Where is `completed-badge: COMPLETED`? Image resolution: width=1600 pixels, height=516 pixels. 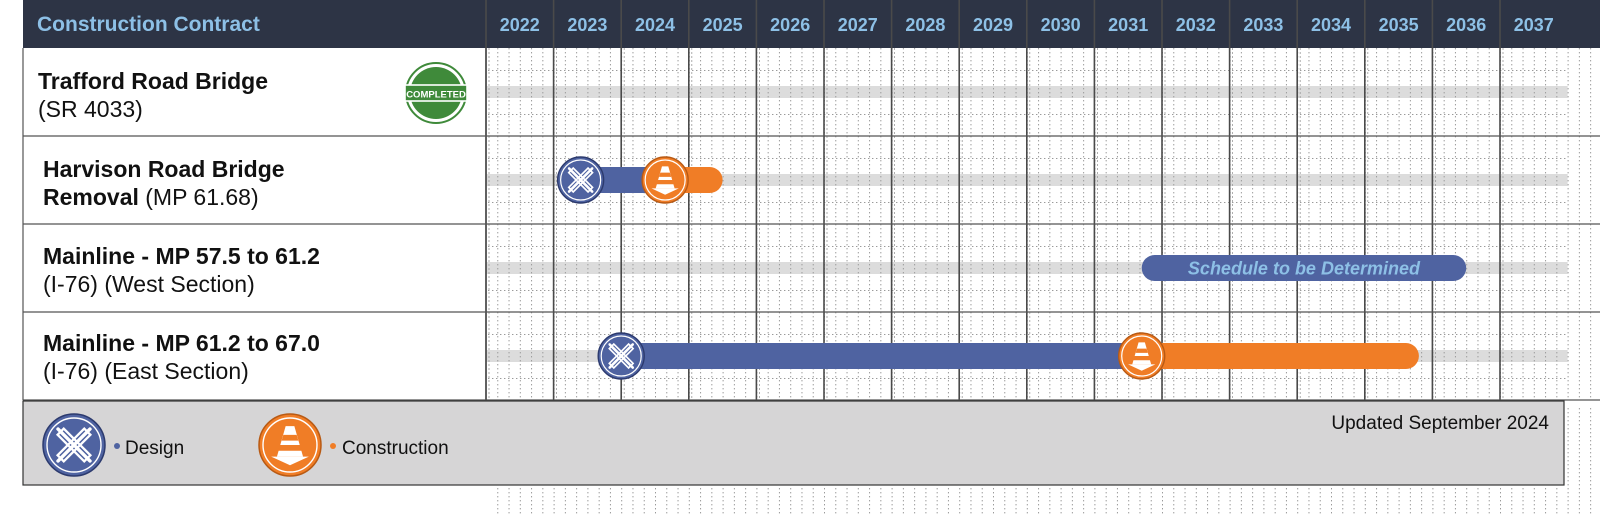 completed-badge: COMPLETED is located at coordinates (436, 93).